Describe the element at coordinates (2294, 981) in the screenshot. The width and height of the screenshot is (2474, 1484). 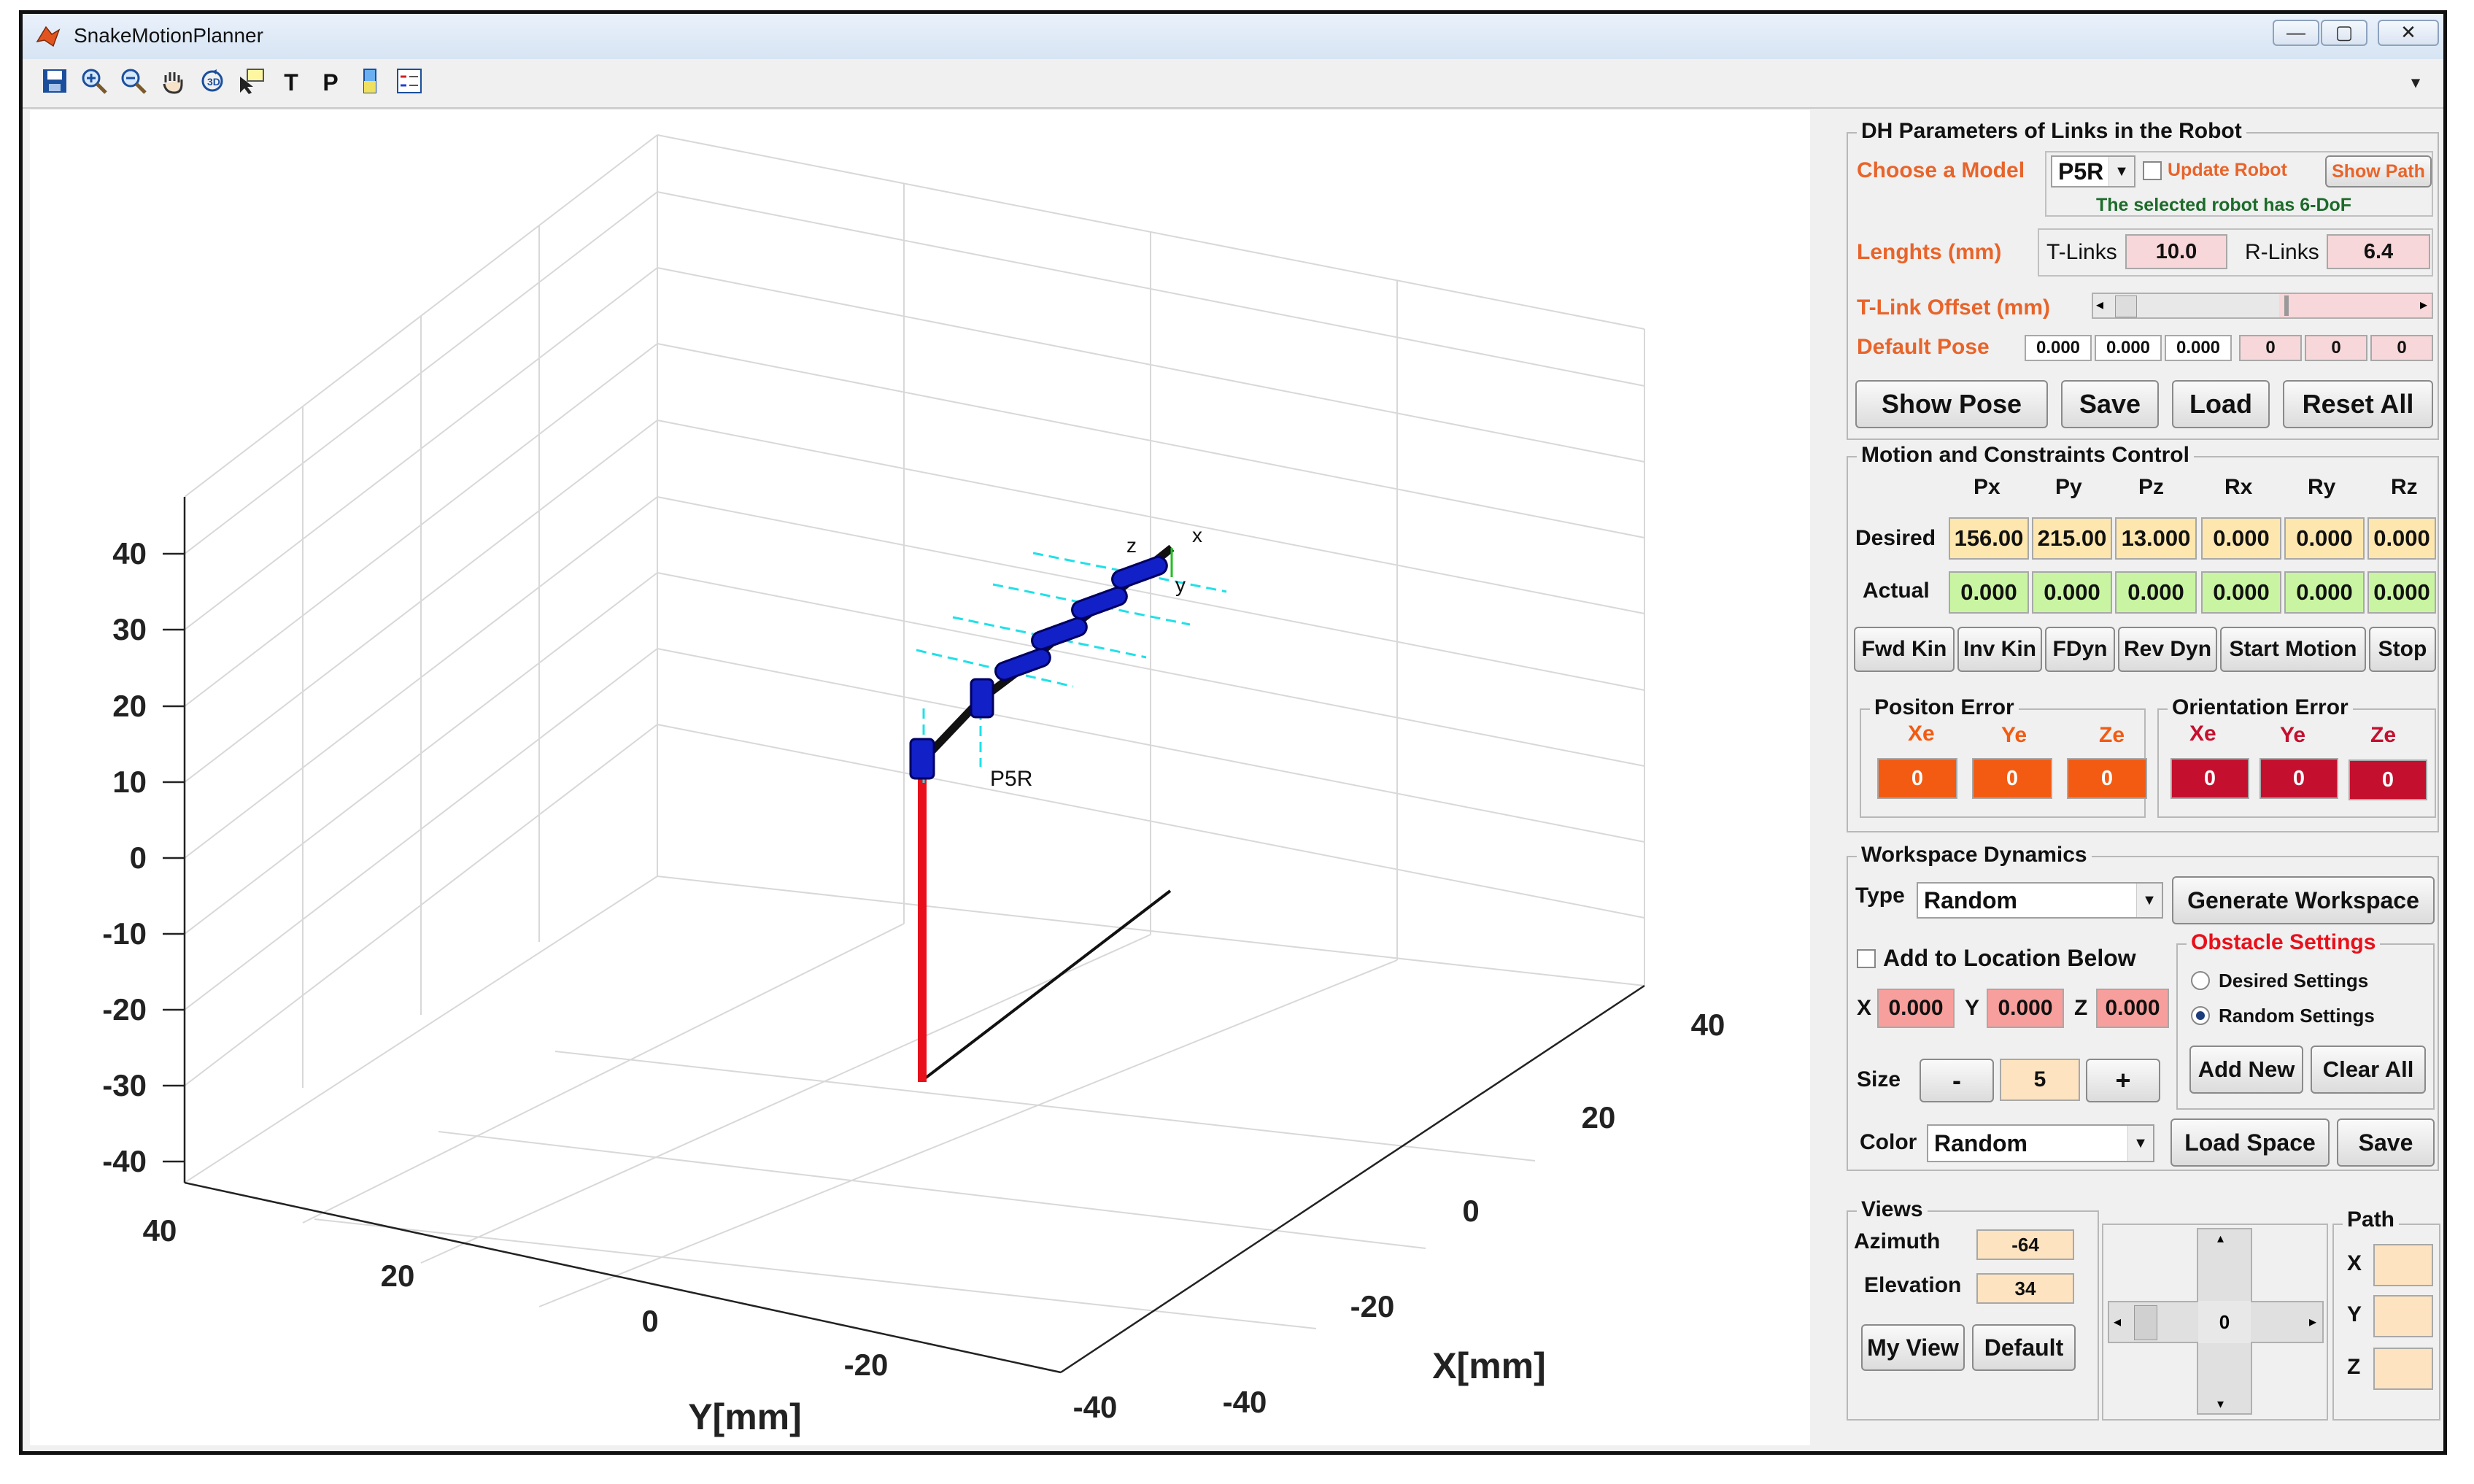
I see `desired-settings-label: Desired Settings` at that location.